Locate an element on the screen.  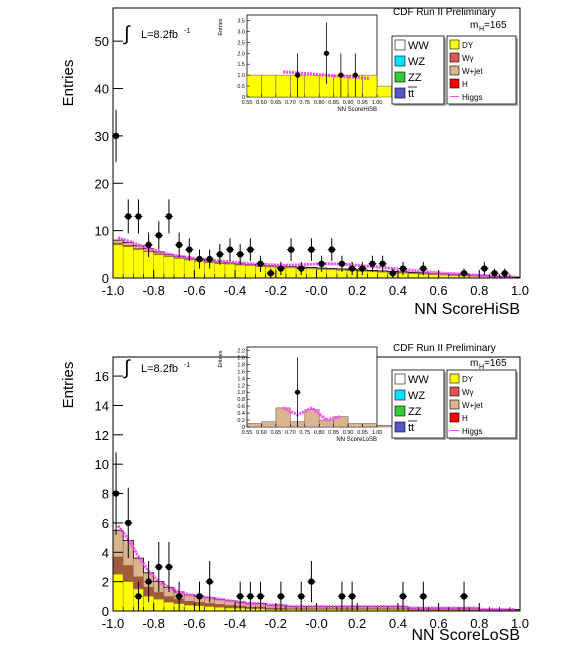
mass-subscript: H is located at coordinates (481, 367).